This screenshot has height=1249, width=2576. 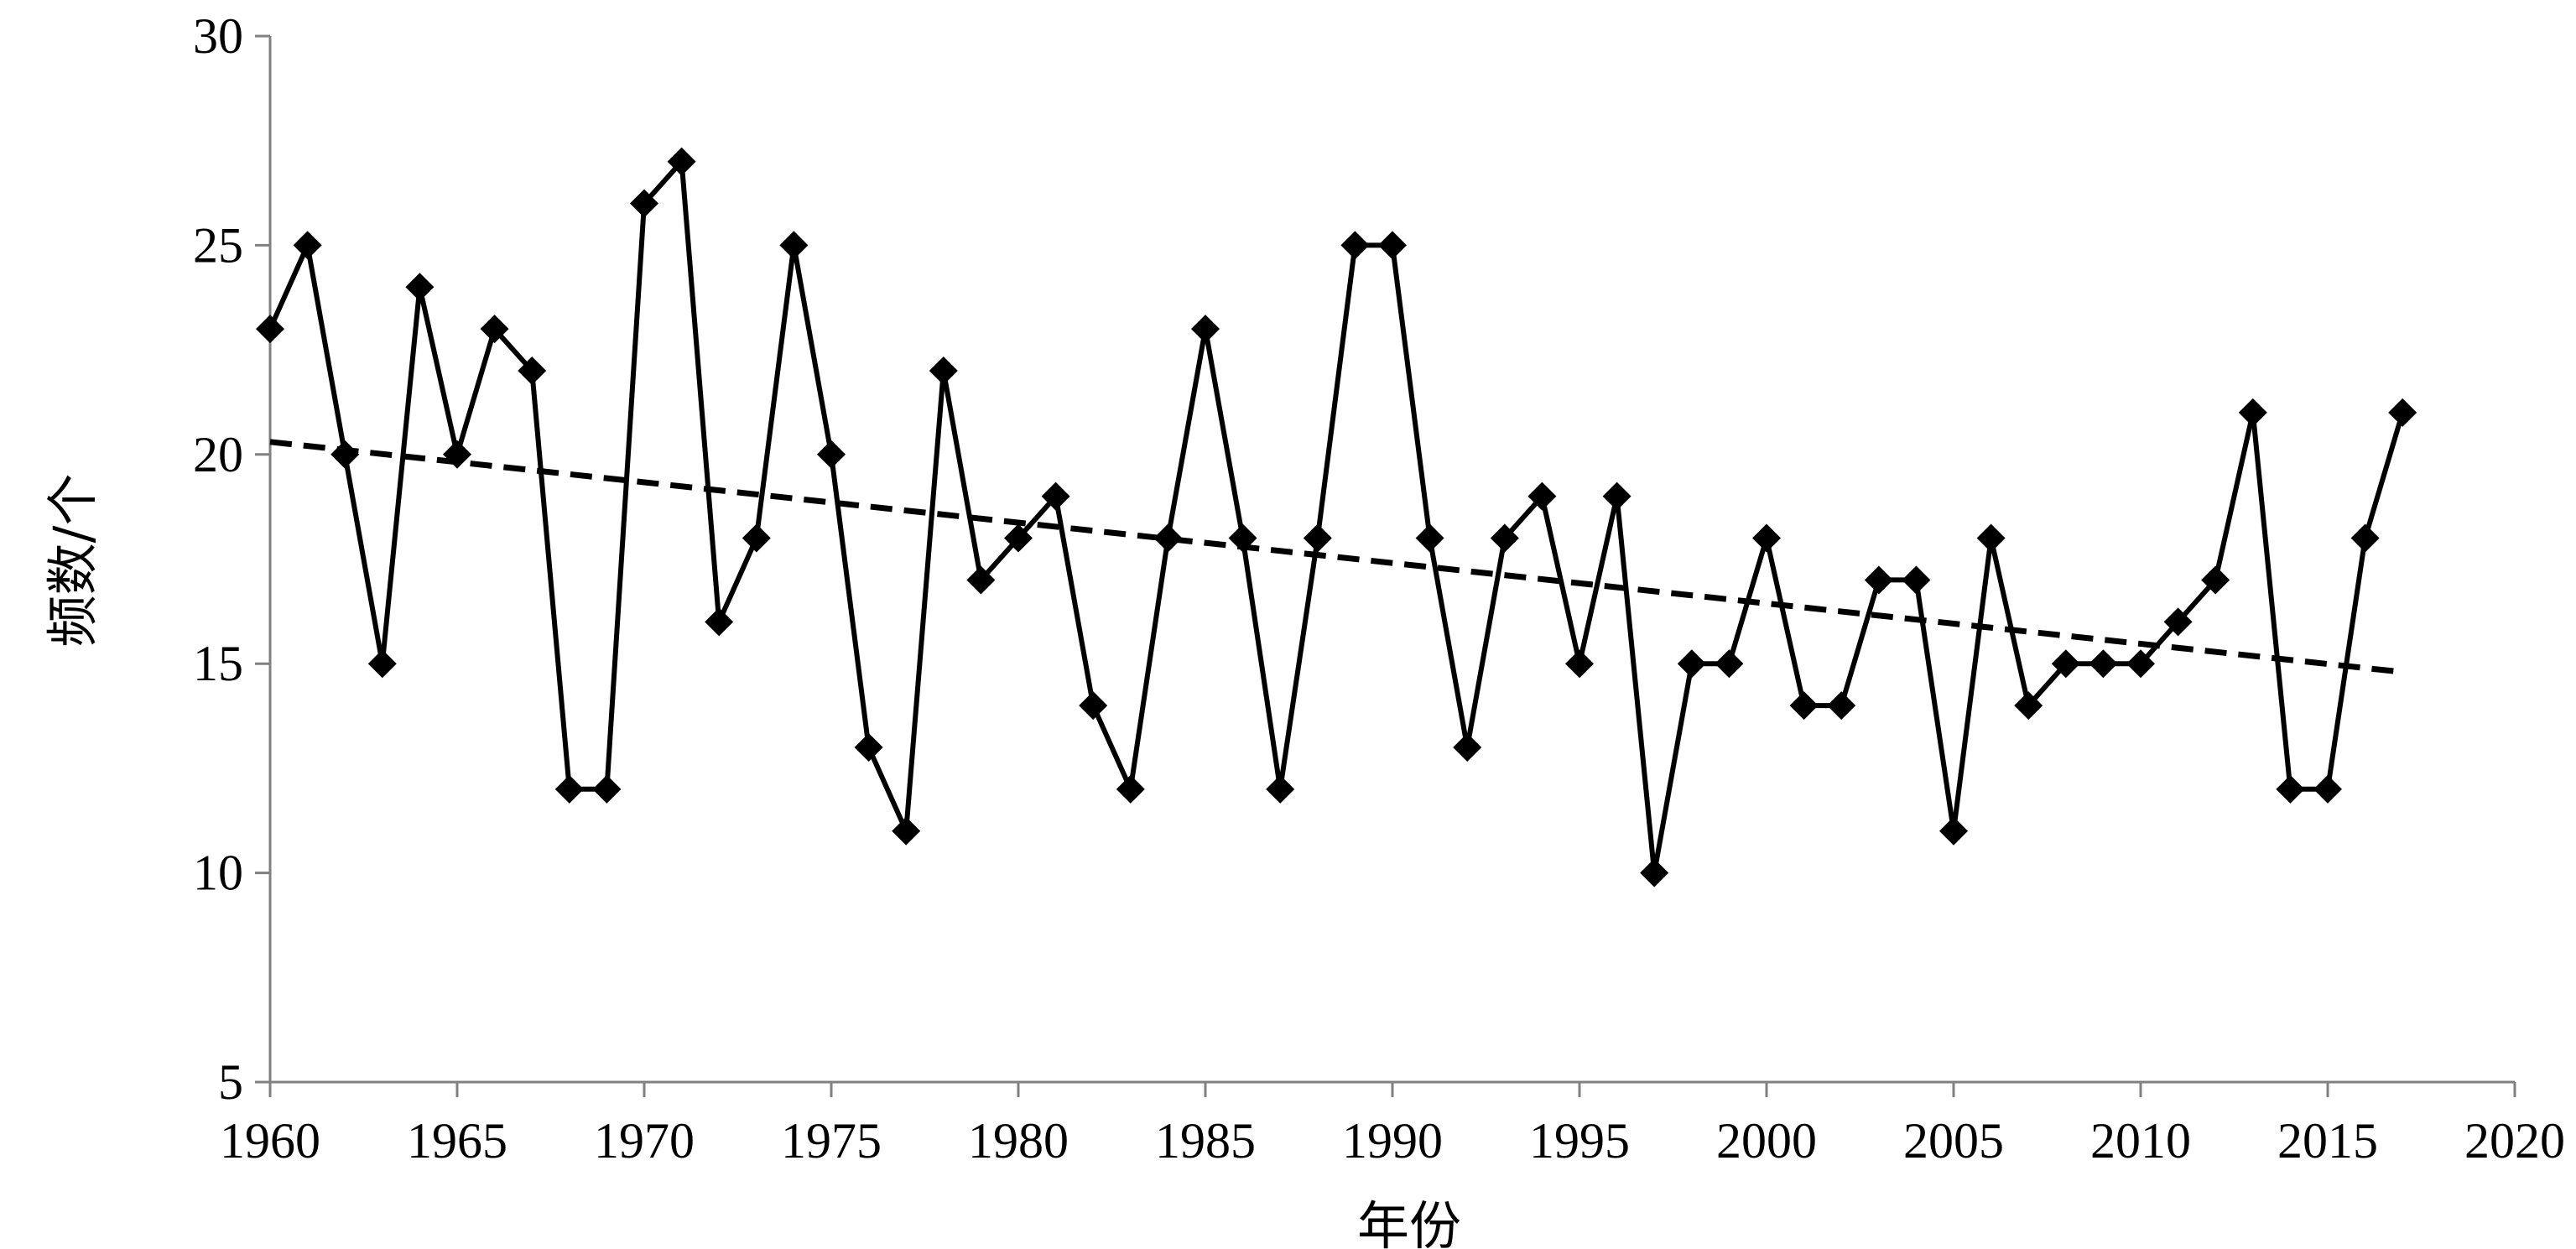 I want to click on y-tick-label: 20, so click(x=218, y=454).